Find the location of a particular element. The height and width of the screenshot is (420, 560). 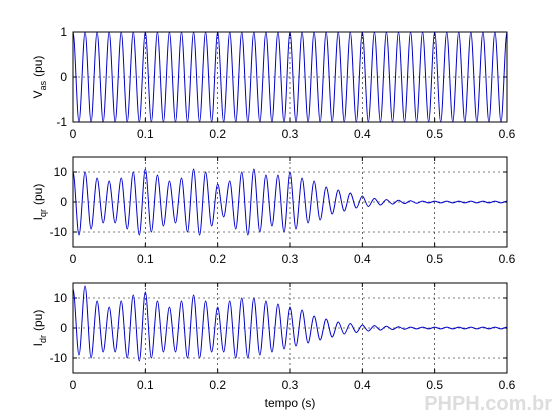

watermark: PHPH.com.br is located at coordinates (488, 404).